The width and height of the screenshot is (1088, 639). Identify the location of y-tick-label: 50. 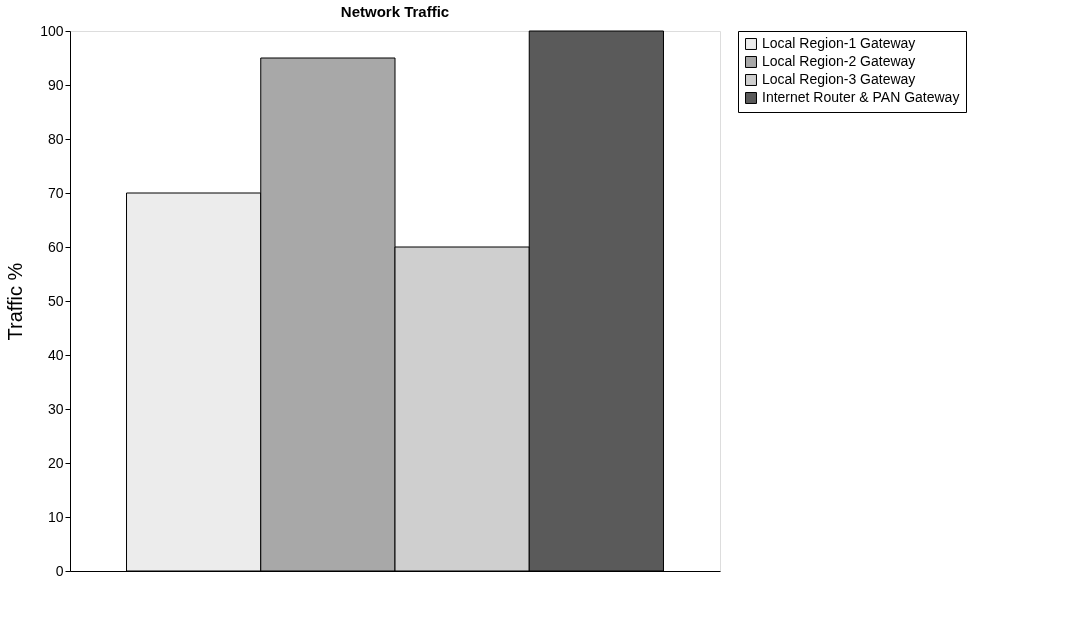
(55, 300).